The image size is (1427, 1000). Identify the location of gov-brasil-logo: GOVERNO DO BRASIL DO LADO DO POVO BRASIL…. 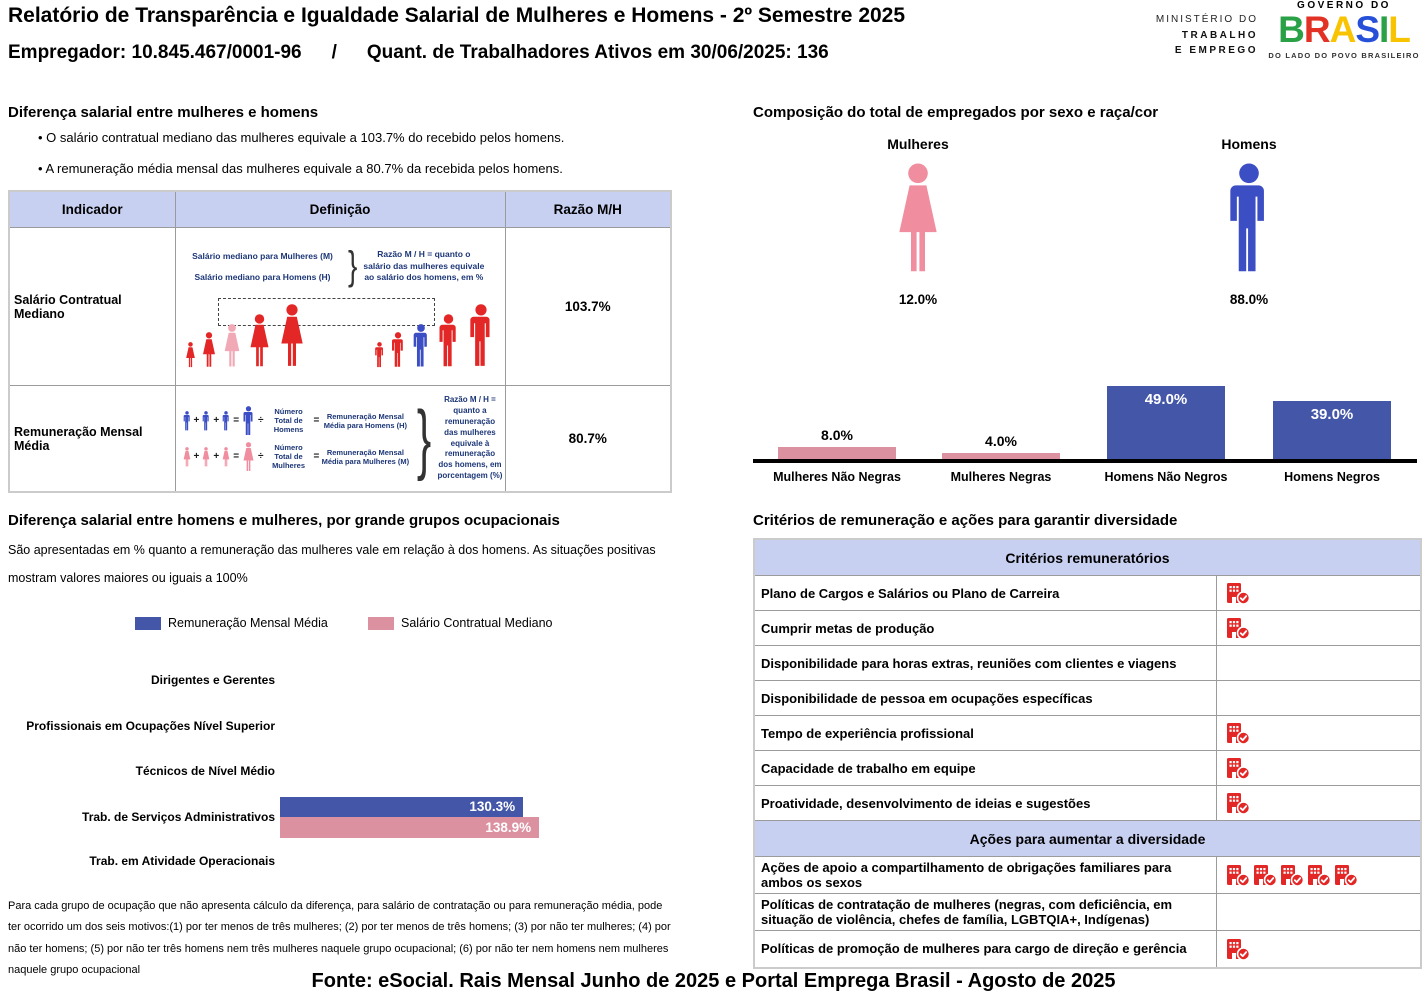
(1344, 30).